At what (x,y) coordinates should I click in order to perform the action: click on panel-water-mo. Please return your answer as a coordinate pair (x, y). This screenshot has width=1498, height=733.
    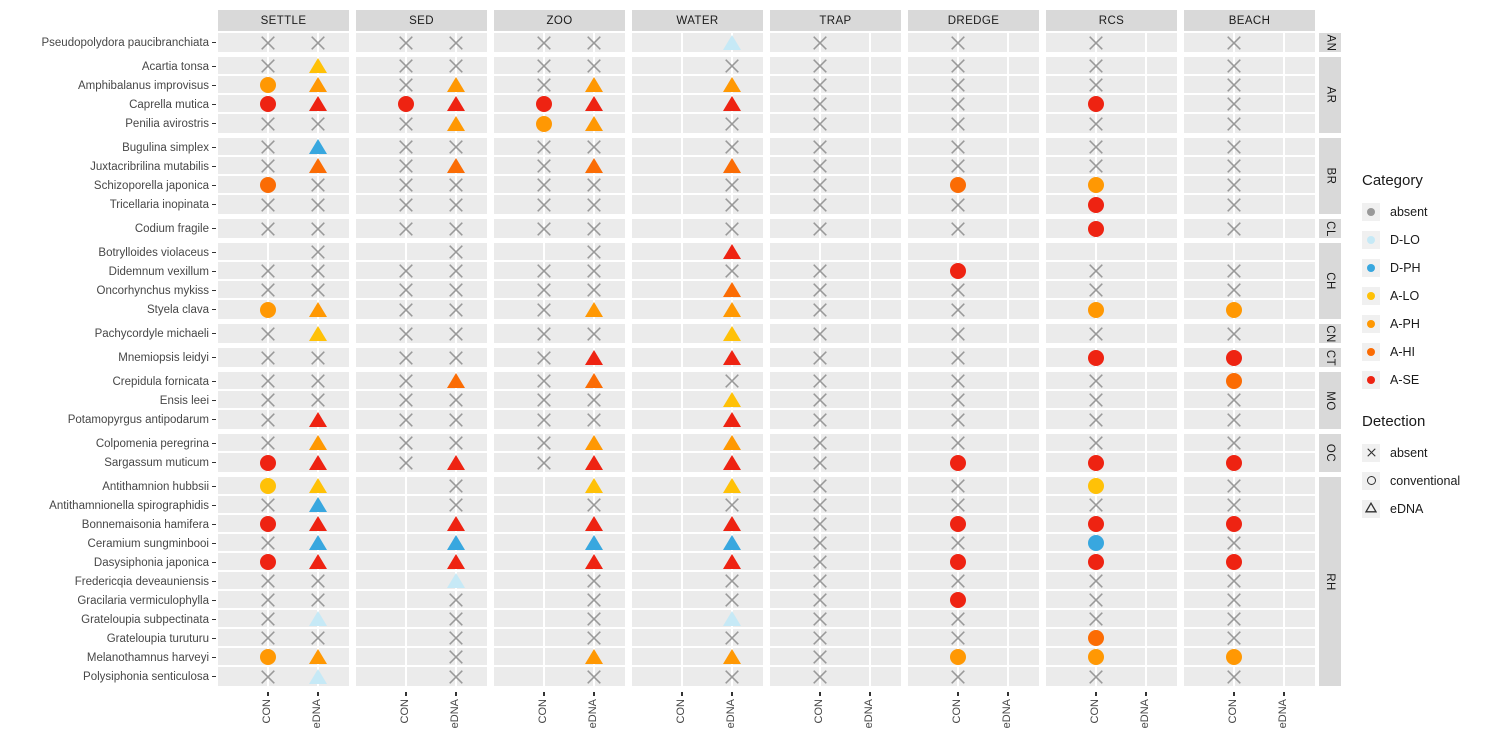
    Looking at the image, I should click on (697, 400).